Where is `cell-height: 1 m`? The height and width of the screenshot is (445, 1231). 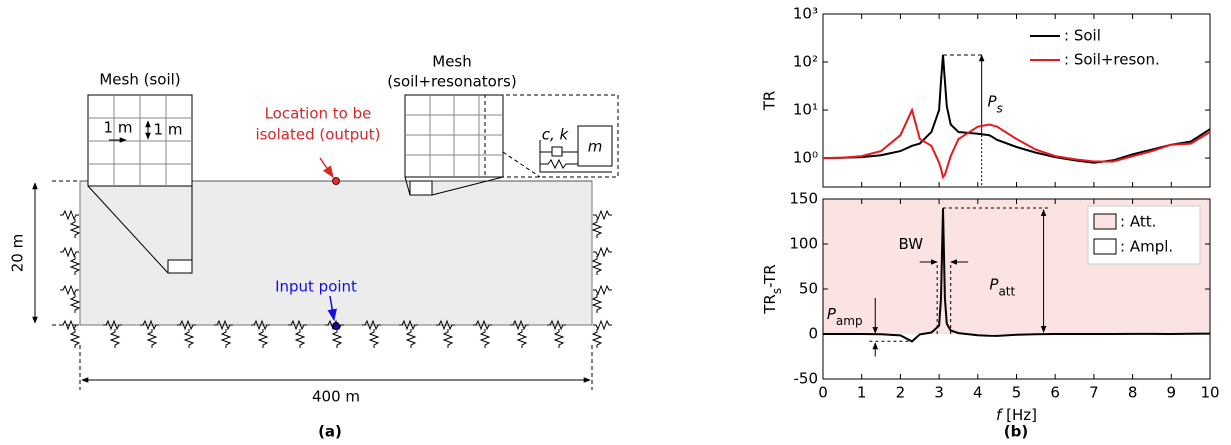
cell-height: 1 m is located at coordinates (168, 130).